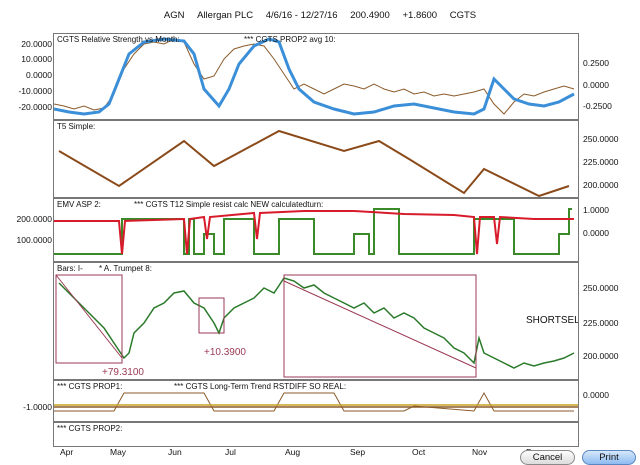  What do you see at coordinates (67, 452) in the screenshot?
I see `x-month-apr: Apr` at bounding box center [67, 452].